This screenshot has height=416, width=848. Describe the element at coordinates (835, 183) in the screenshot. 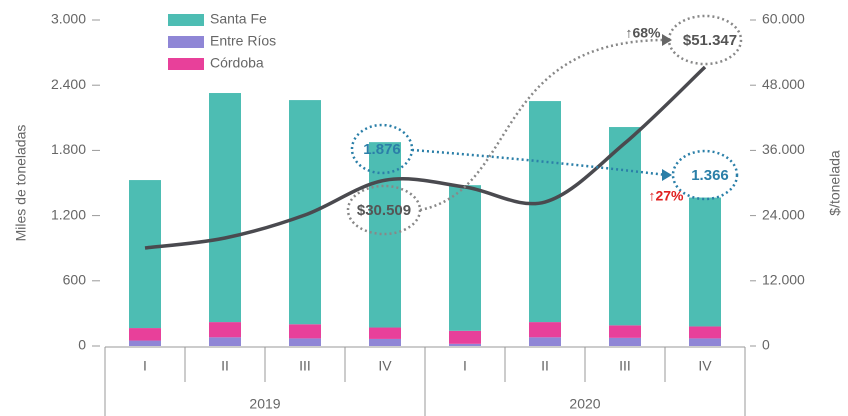

I see `y2-axis-label: $/tonelada` at that location.